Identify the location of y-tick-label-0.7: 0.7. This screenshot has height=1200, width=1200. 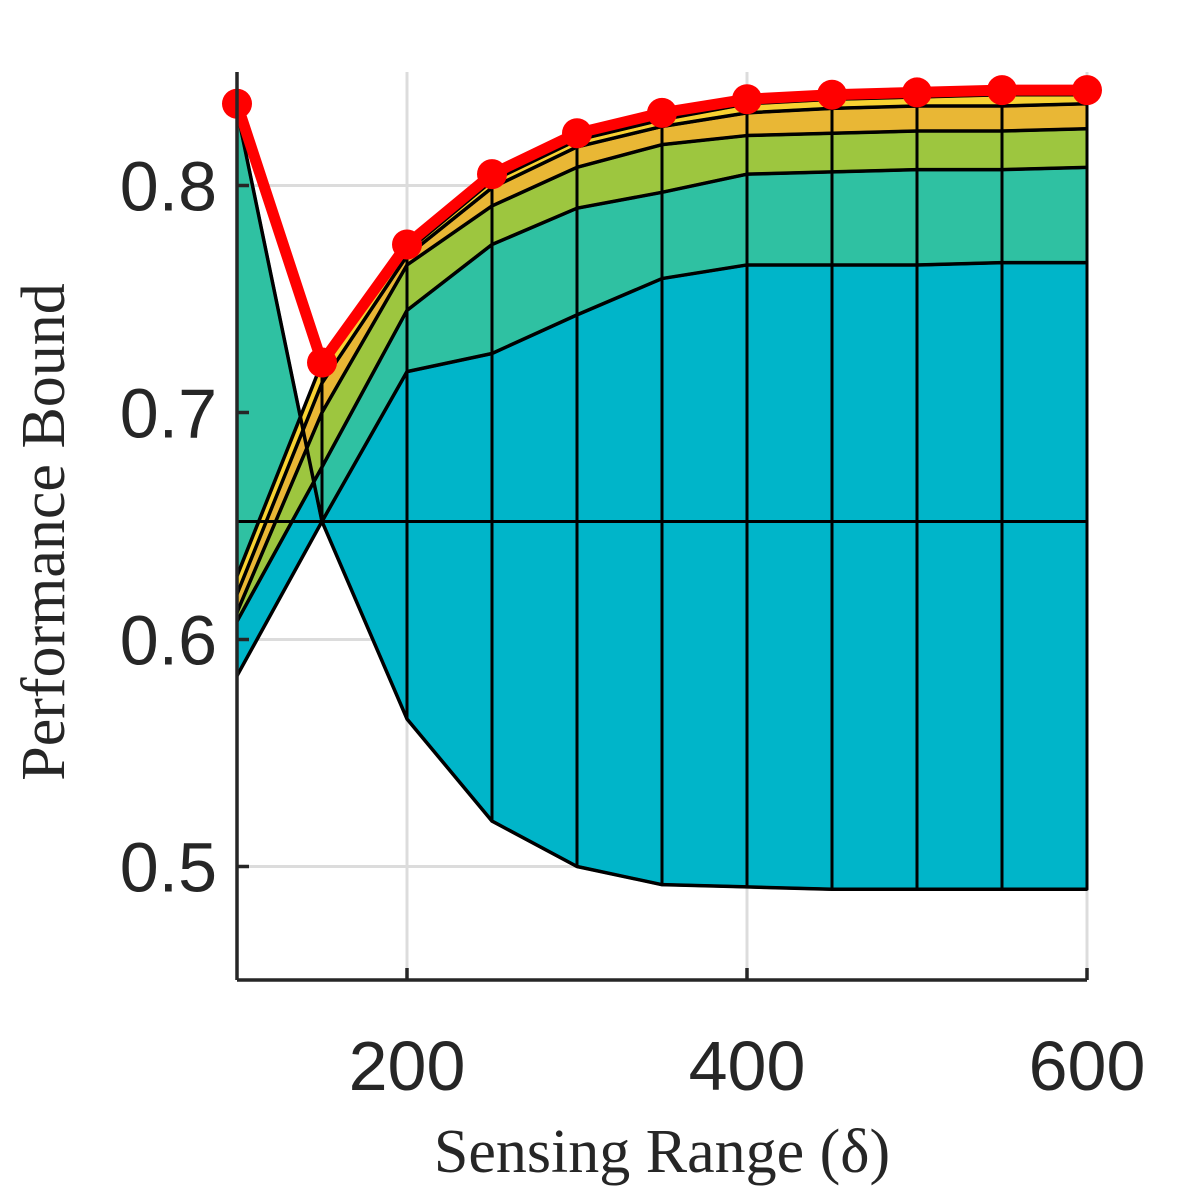
(168, 414).